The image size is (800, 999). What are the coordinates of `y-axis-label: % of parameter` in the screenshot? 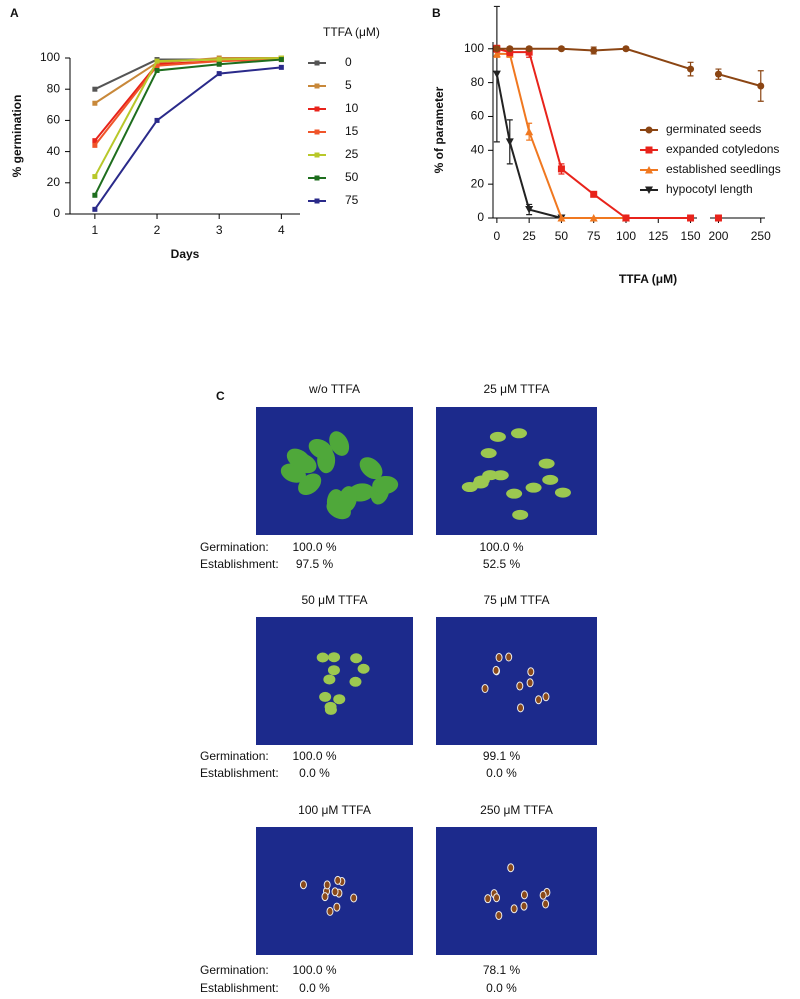 It's located at (439, 129).